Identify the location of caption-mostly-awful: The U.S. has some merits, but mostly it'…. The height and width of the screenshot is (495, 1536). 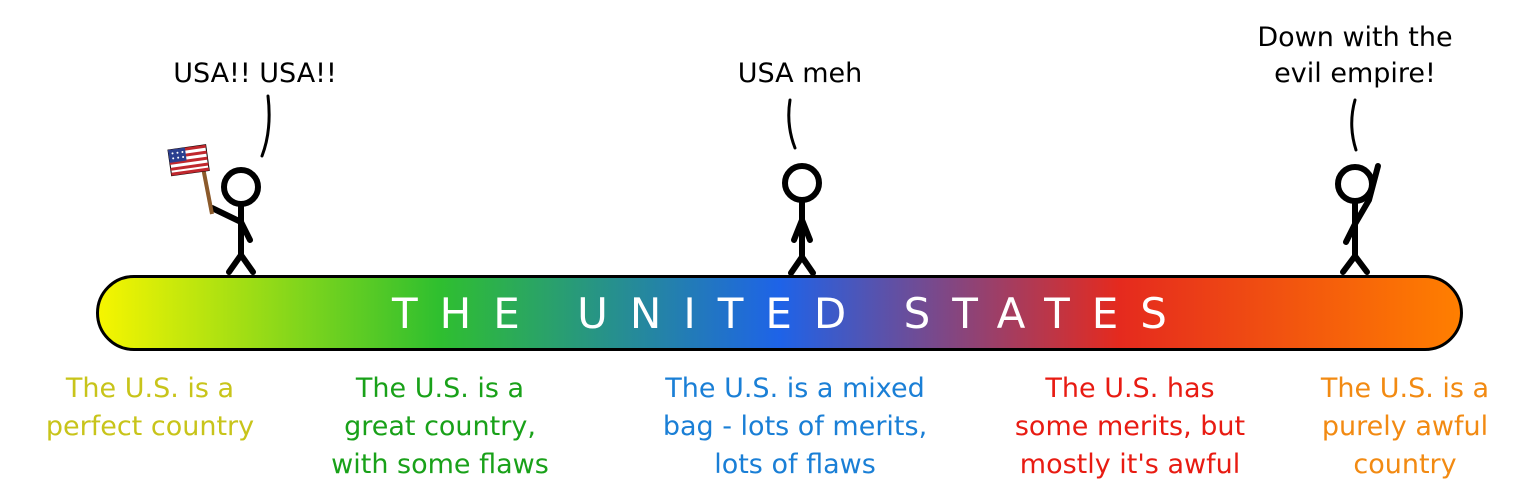
(1130, 426).